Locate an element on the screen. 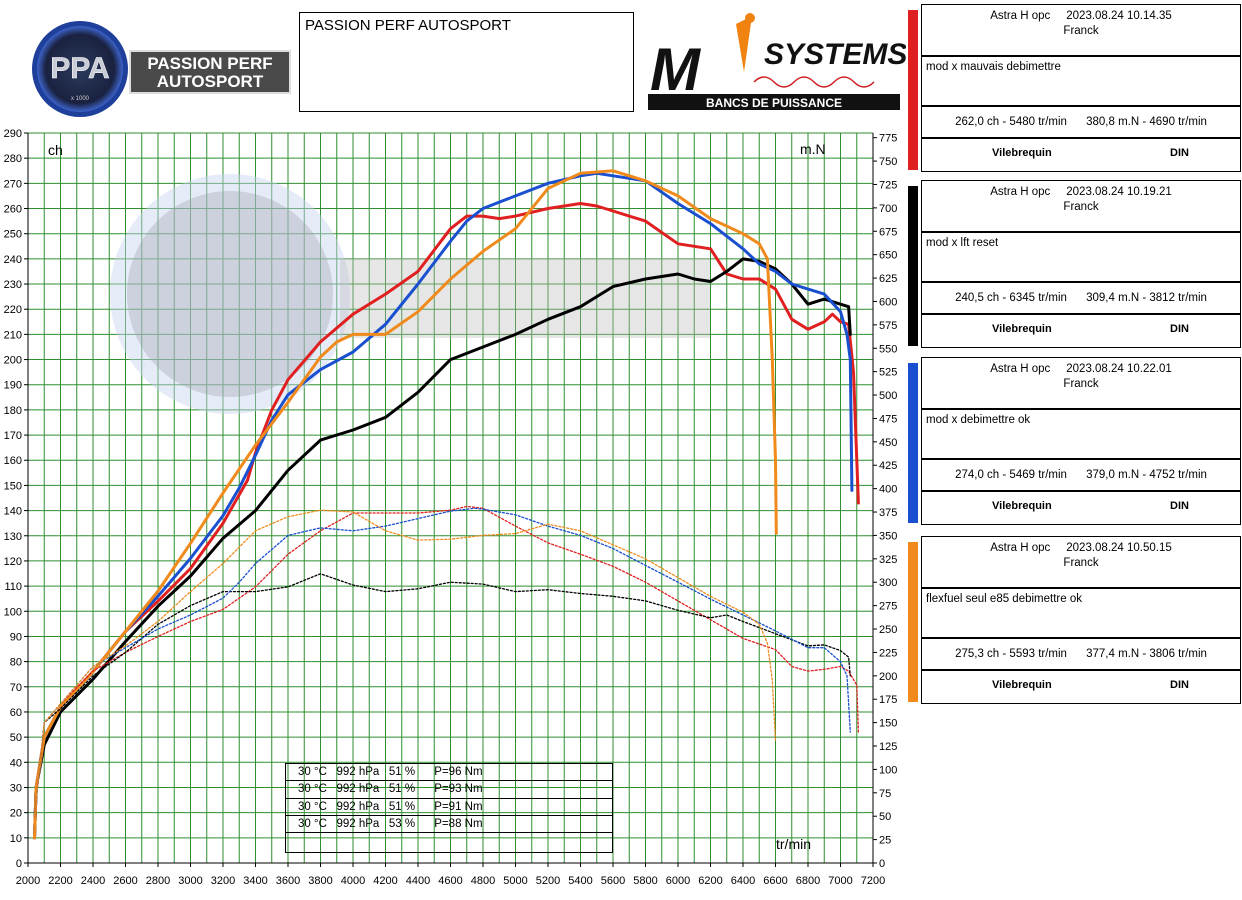 Image resolution: width=1242 pixels, height=900 pixels. title-text: PASSION PERF AUTOSPORT is located at coordinates (408, 25).